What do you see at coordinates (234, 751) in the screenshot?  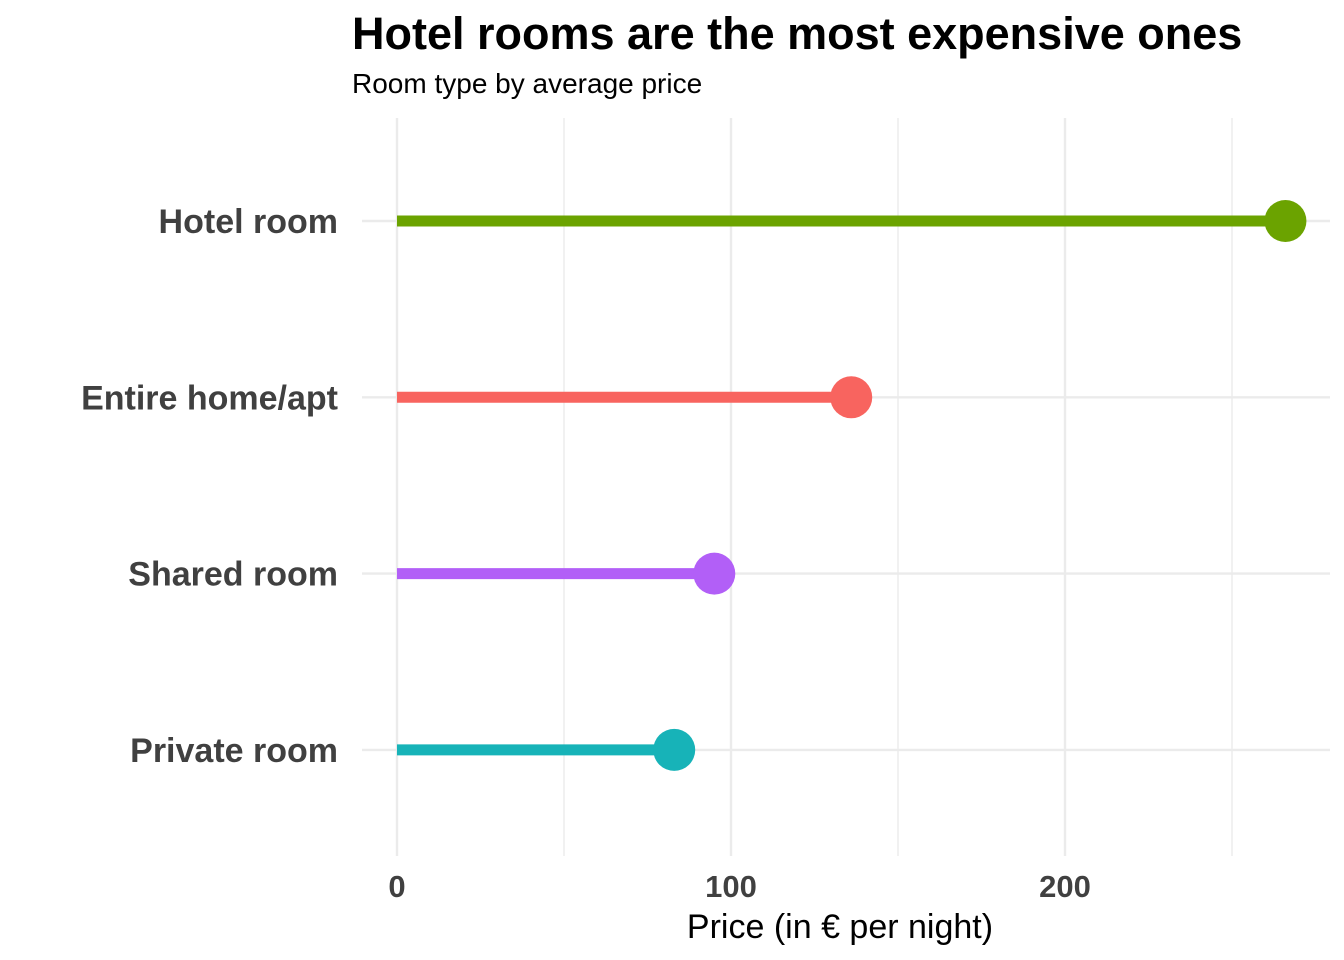 I see `category-label: Private room` at bounding box center [234, 751].